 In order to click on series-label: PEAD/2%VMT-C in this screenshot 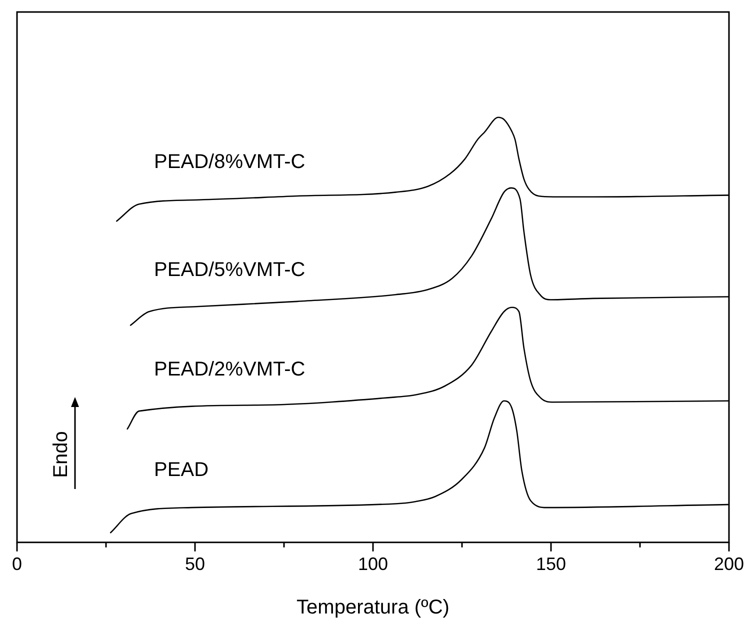, I will do `click(230, 369)`.